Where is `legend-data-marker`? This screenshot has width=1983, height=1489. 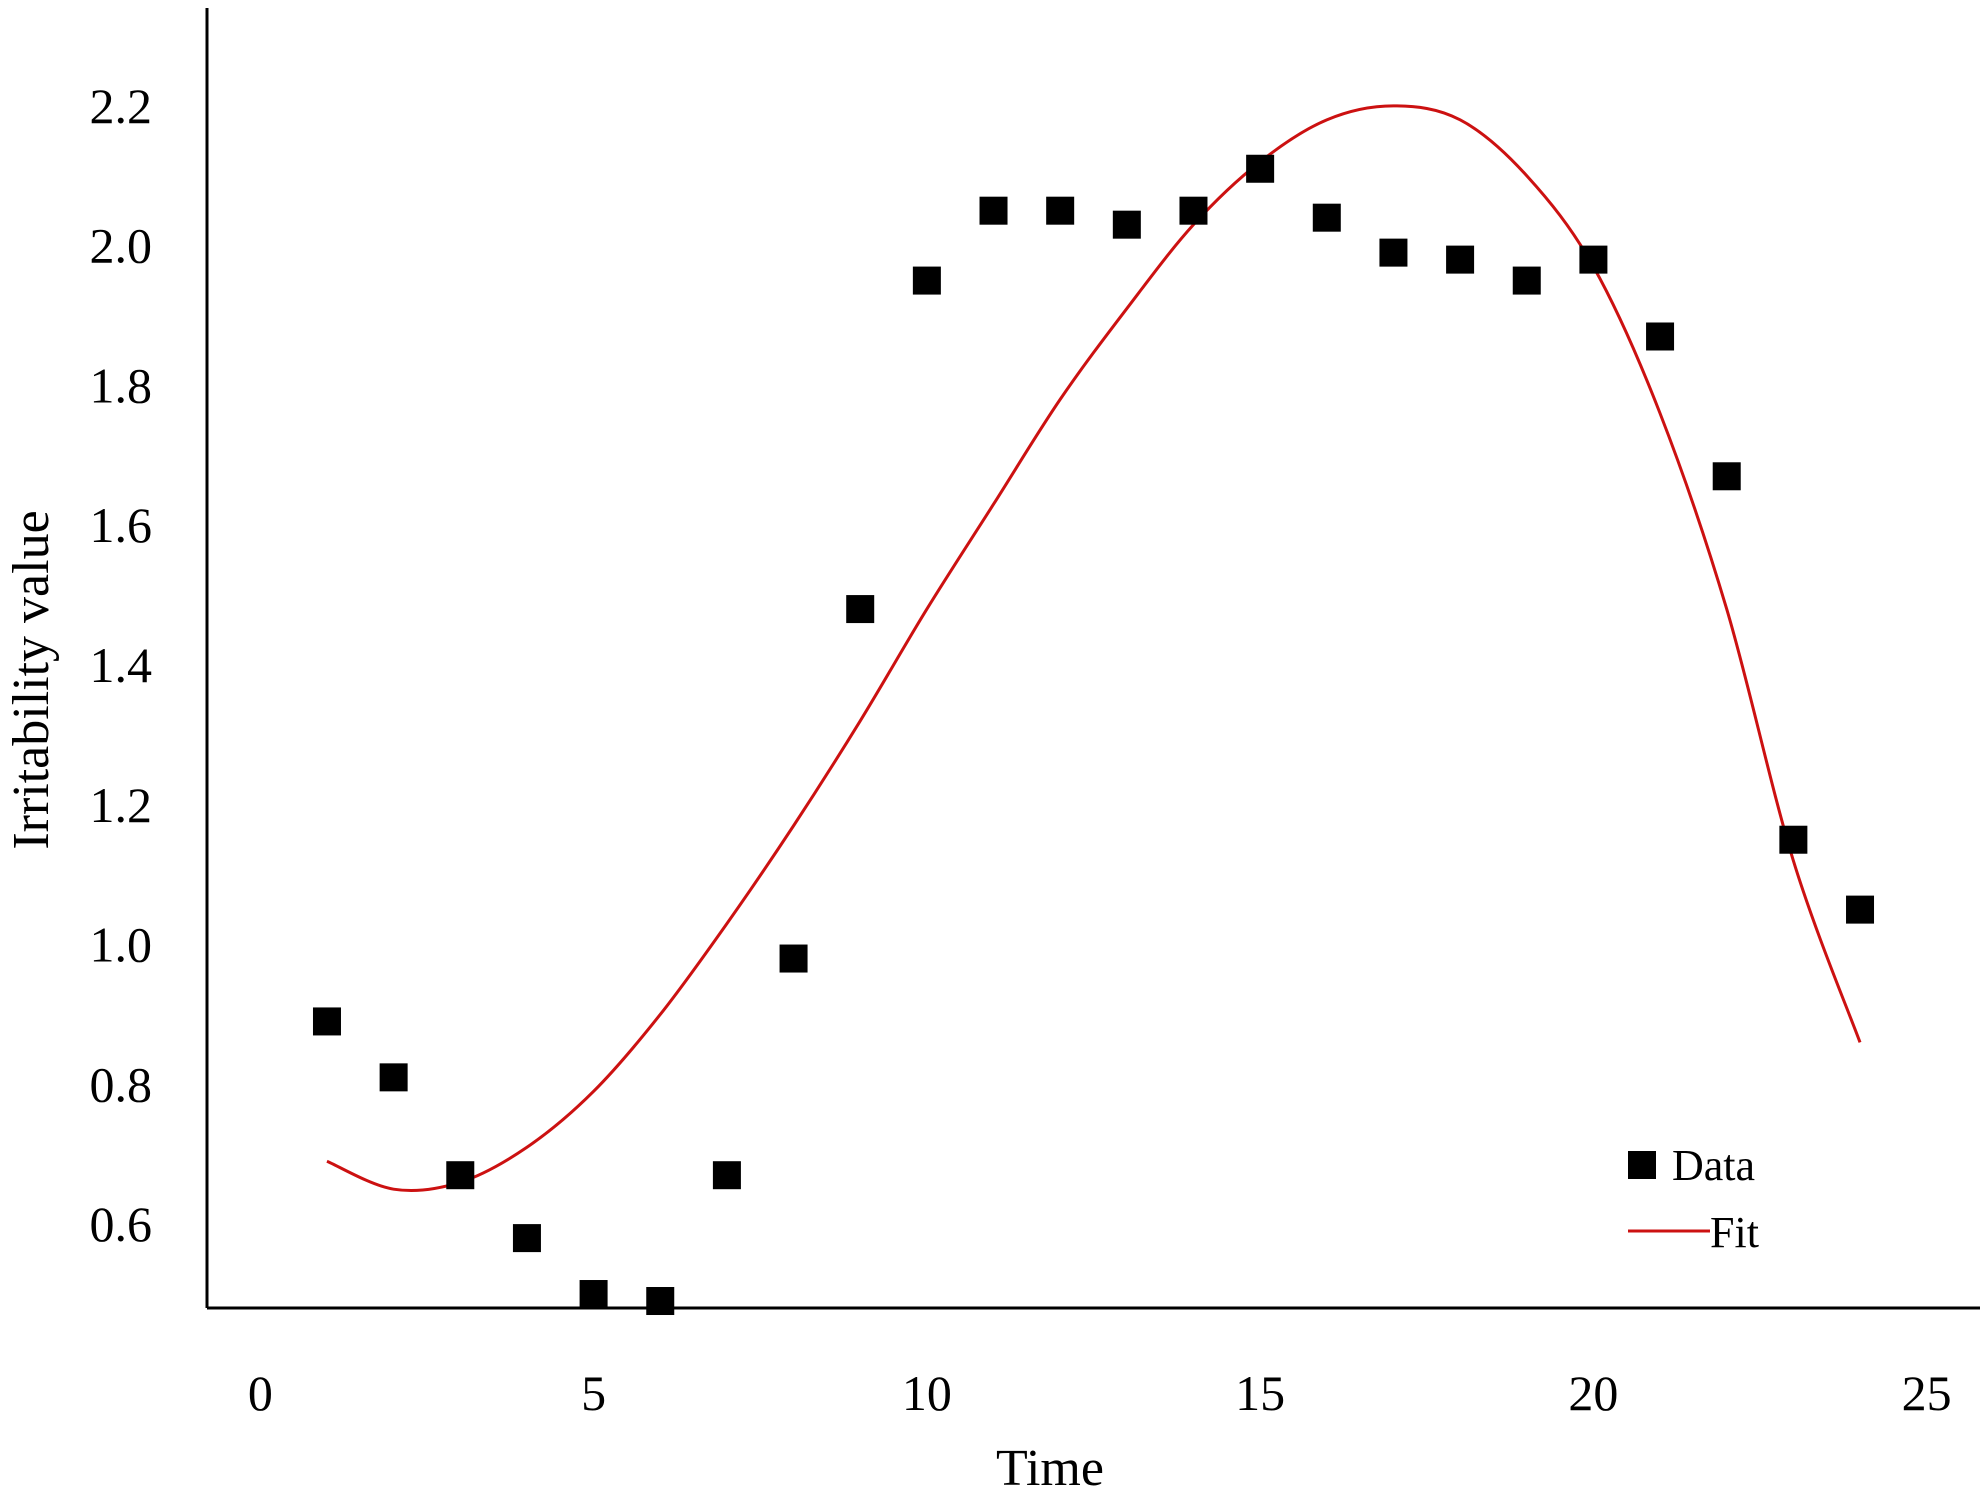 legend-data-marker is located at coordinates (1642, 1165).